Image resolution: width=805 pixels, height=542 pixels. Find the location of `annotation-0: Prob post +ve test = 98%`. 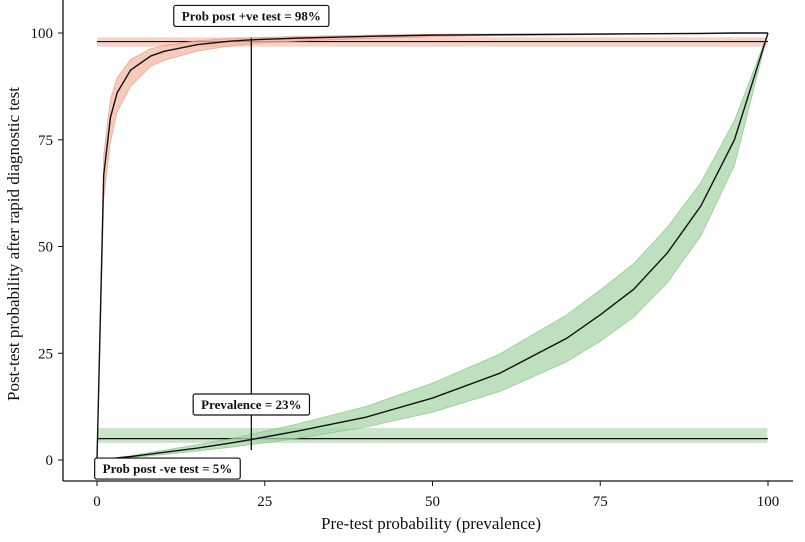

annotation-0: Prob post +ve test = 98% is located at coordinates (251, 16).